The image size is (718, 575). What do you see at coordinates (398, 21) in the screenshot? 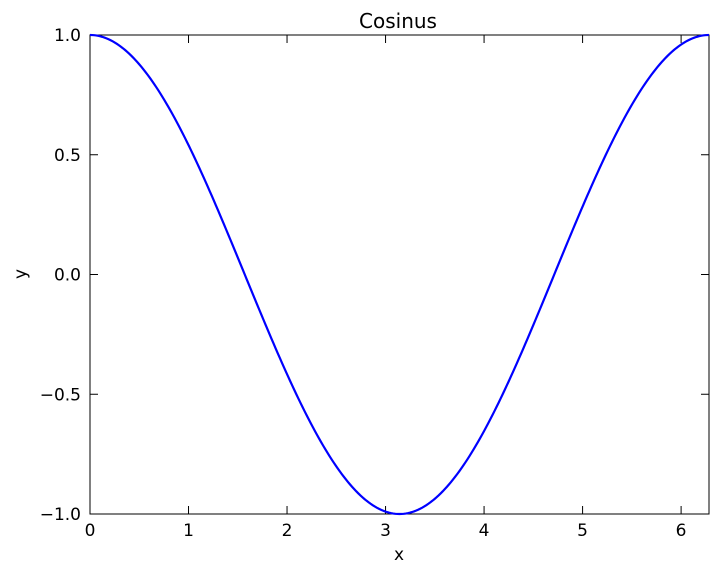
I see `chart-title: Cosinus` at bounding box center [398, 21].